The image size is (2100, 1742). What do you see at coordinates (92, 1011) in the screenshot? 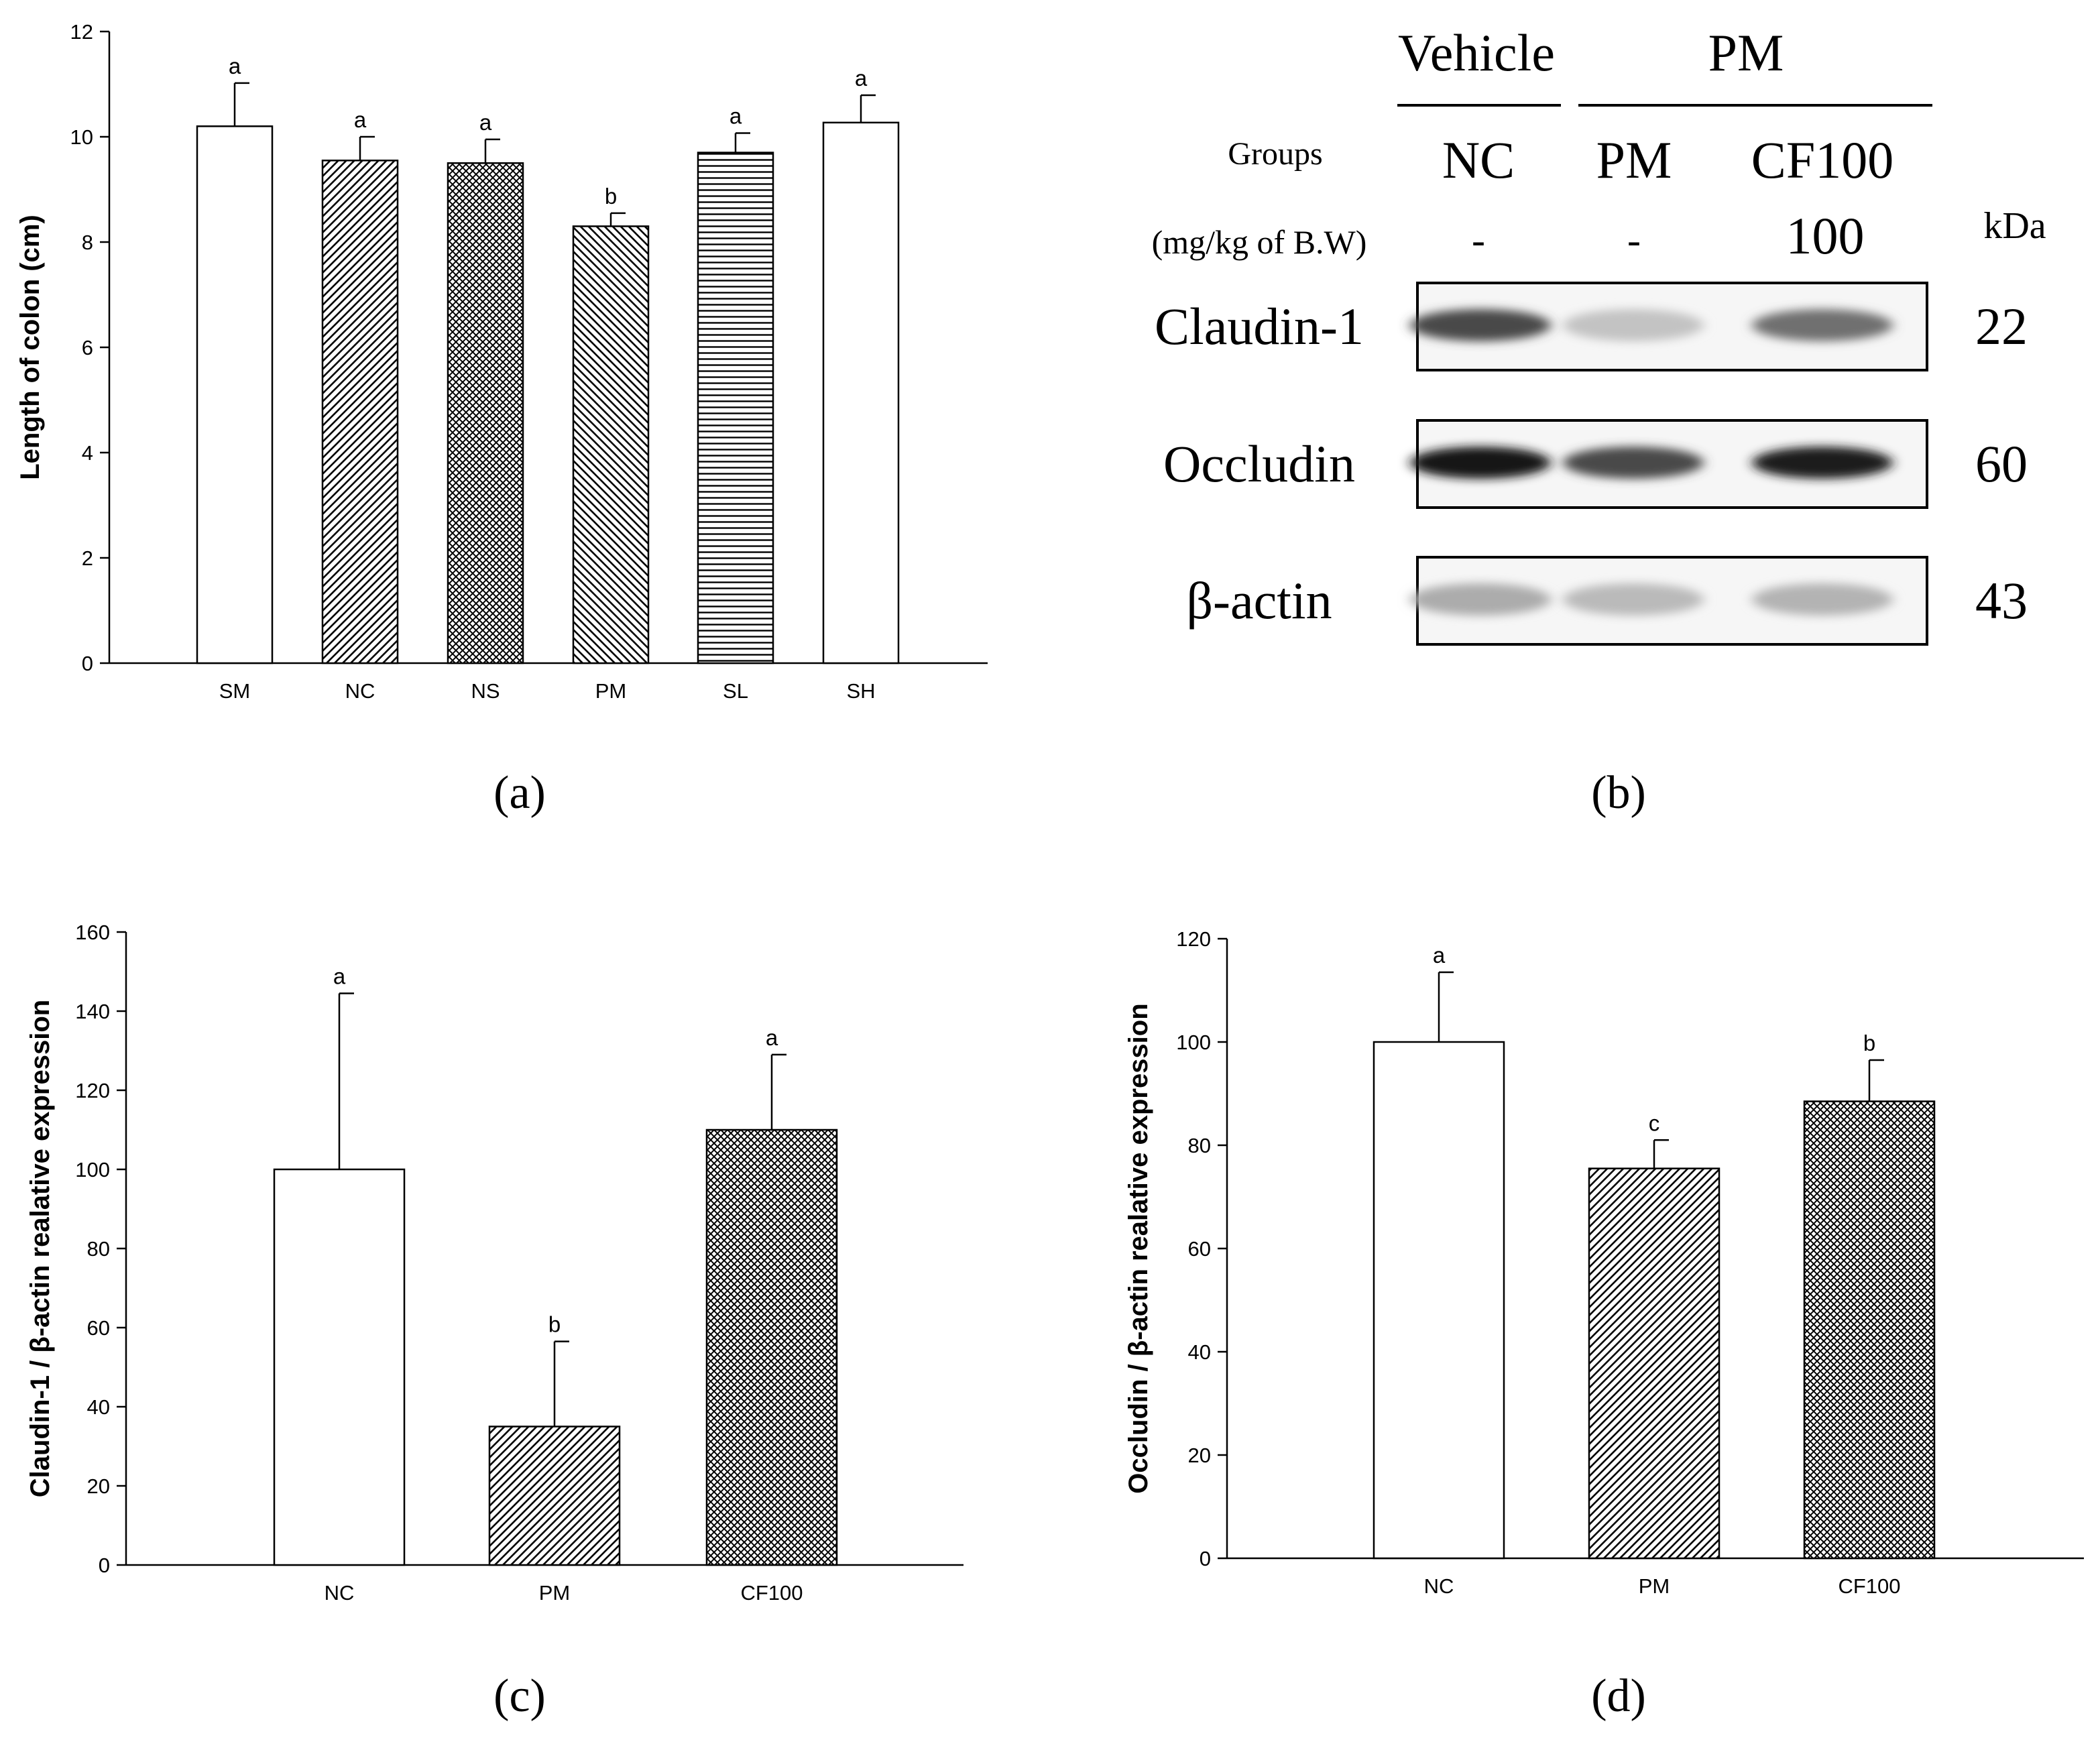
I see `y-tick-label: 140` at bounding box center [92, 1011].